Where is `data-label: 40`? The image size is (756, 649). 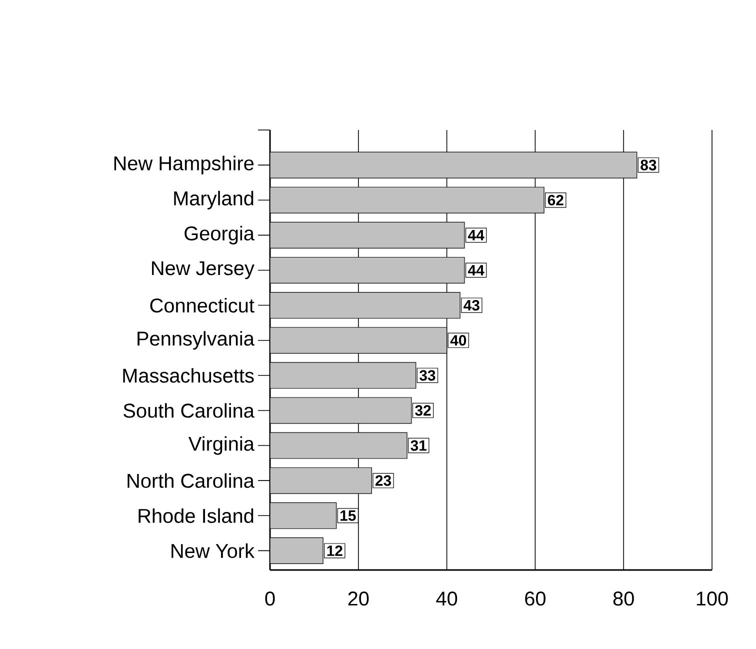
data-label: 40 is located at coordinates (458, 340).